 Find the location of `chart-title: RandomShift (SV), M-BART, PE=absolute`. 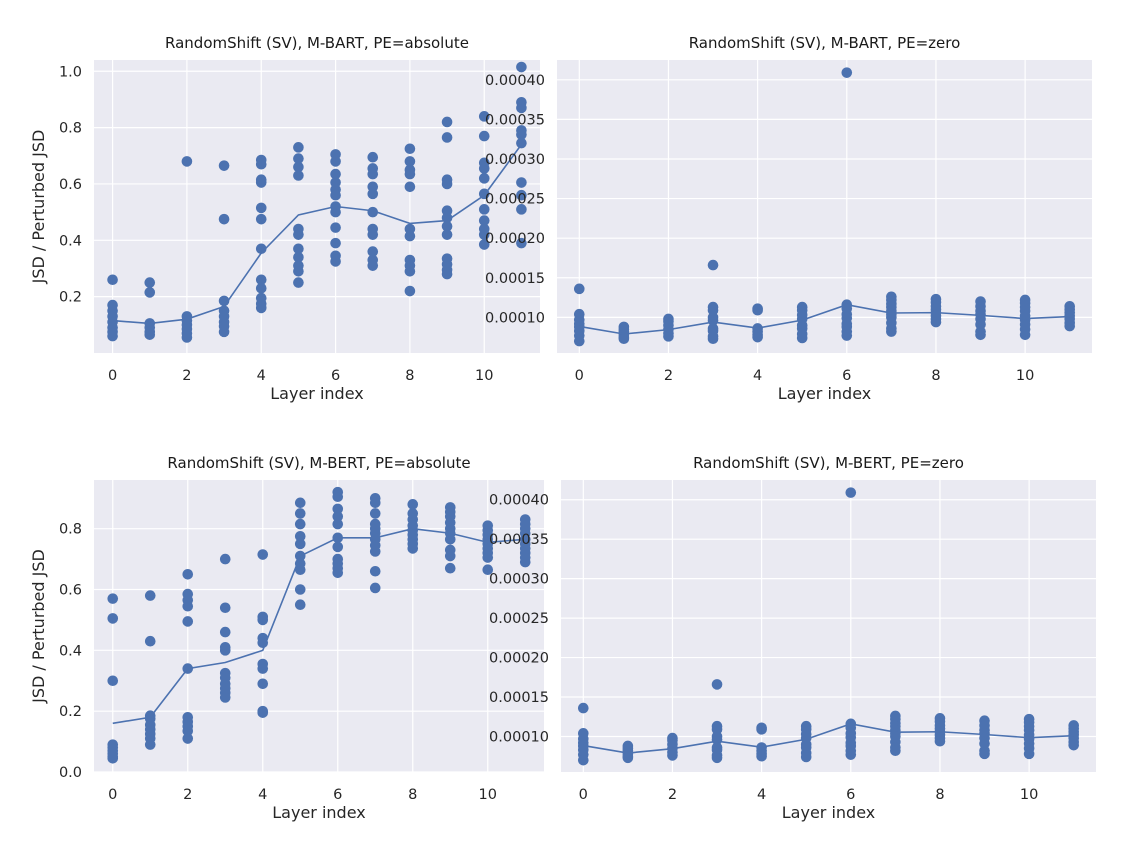

chart-title: RandomShift (SV), M-BART, PE=absolute is located at coordinates (317, 43).